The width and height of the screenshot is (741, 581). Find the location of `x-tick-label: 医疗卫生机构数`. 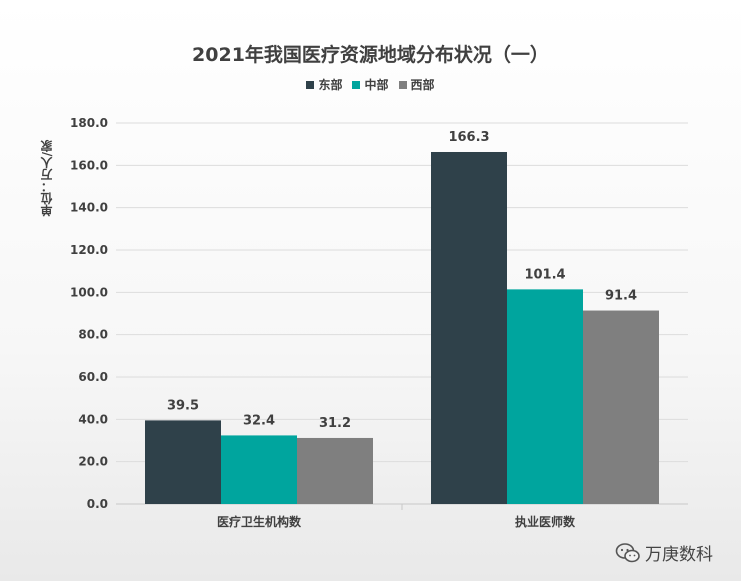

x-tick-label: 医疗卫生机构数 is located at coordinates (259, 521).